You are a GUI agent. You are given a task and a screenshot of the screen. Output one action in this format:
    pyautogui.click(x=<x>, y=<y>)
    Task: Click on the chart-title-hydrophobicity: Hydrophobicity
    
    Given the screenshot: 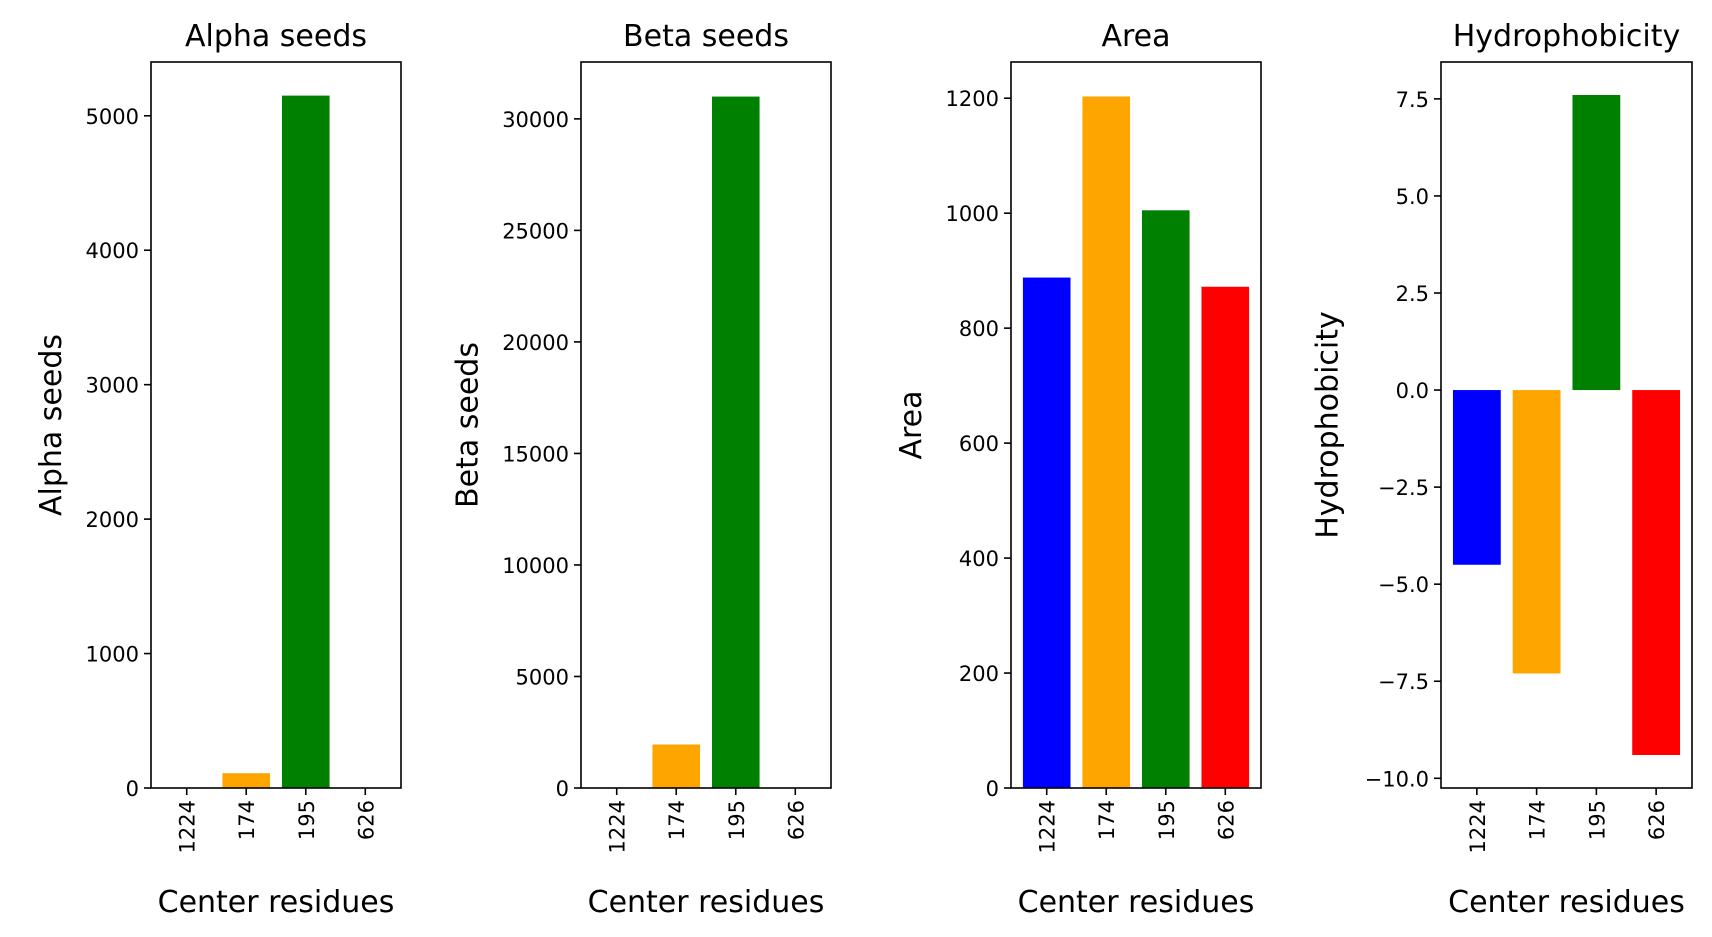 What is the action you would take?
    pyautogui.click(x=1567, y=36)
    